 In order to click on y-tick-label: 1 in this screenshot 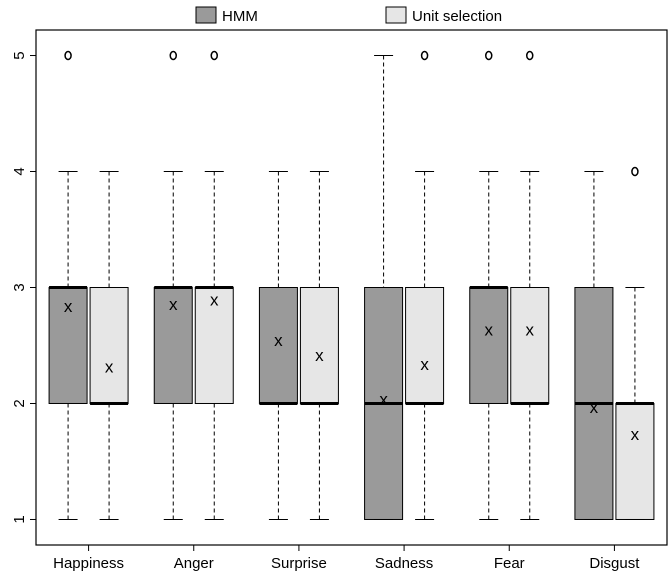, I will do `click(19, 519)`.